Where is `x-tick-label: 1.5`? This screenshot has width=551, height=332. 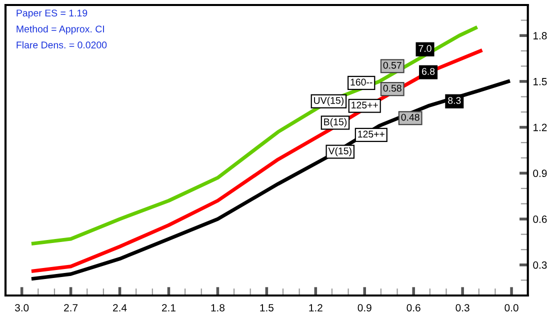
x-tick-label: 1.5 is located at coordinates (267, 308).